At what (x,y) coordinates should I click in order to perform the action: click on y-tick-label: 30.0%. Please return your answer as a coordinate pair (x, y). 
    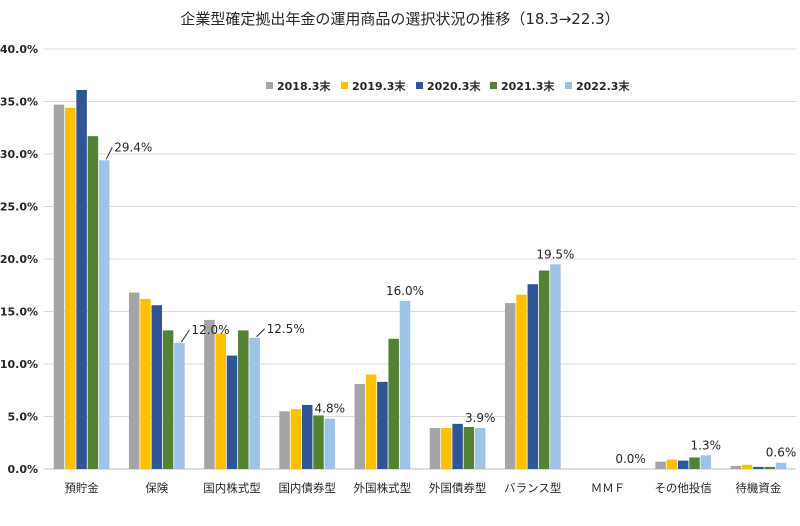
    Looking at the image, I should click on (19, 154).